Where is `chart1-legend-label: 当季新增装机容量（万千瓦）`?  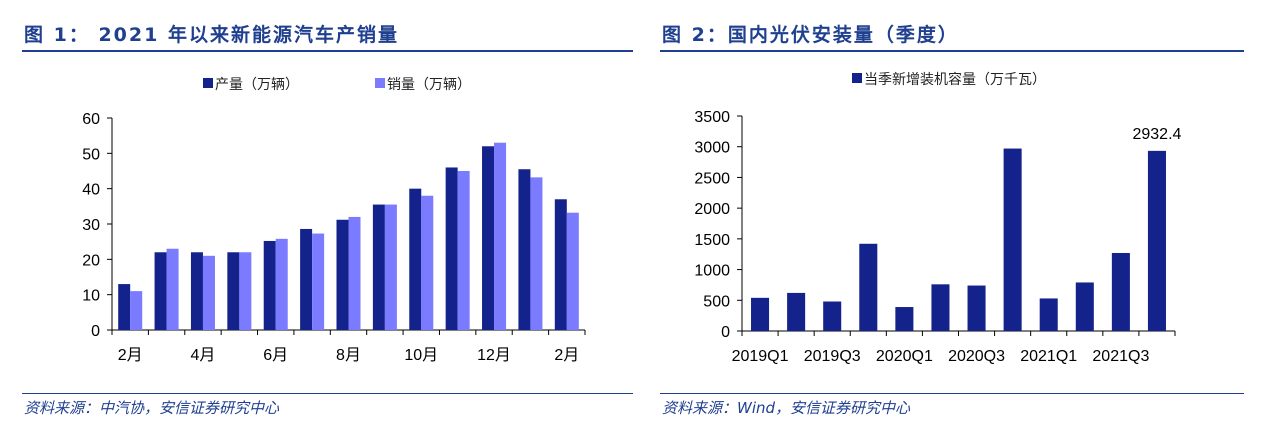 chart1-legend-label: 当季新增装机容量（万千瓦） is located at coordinates (955, 79).